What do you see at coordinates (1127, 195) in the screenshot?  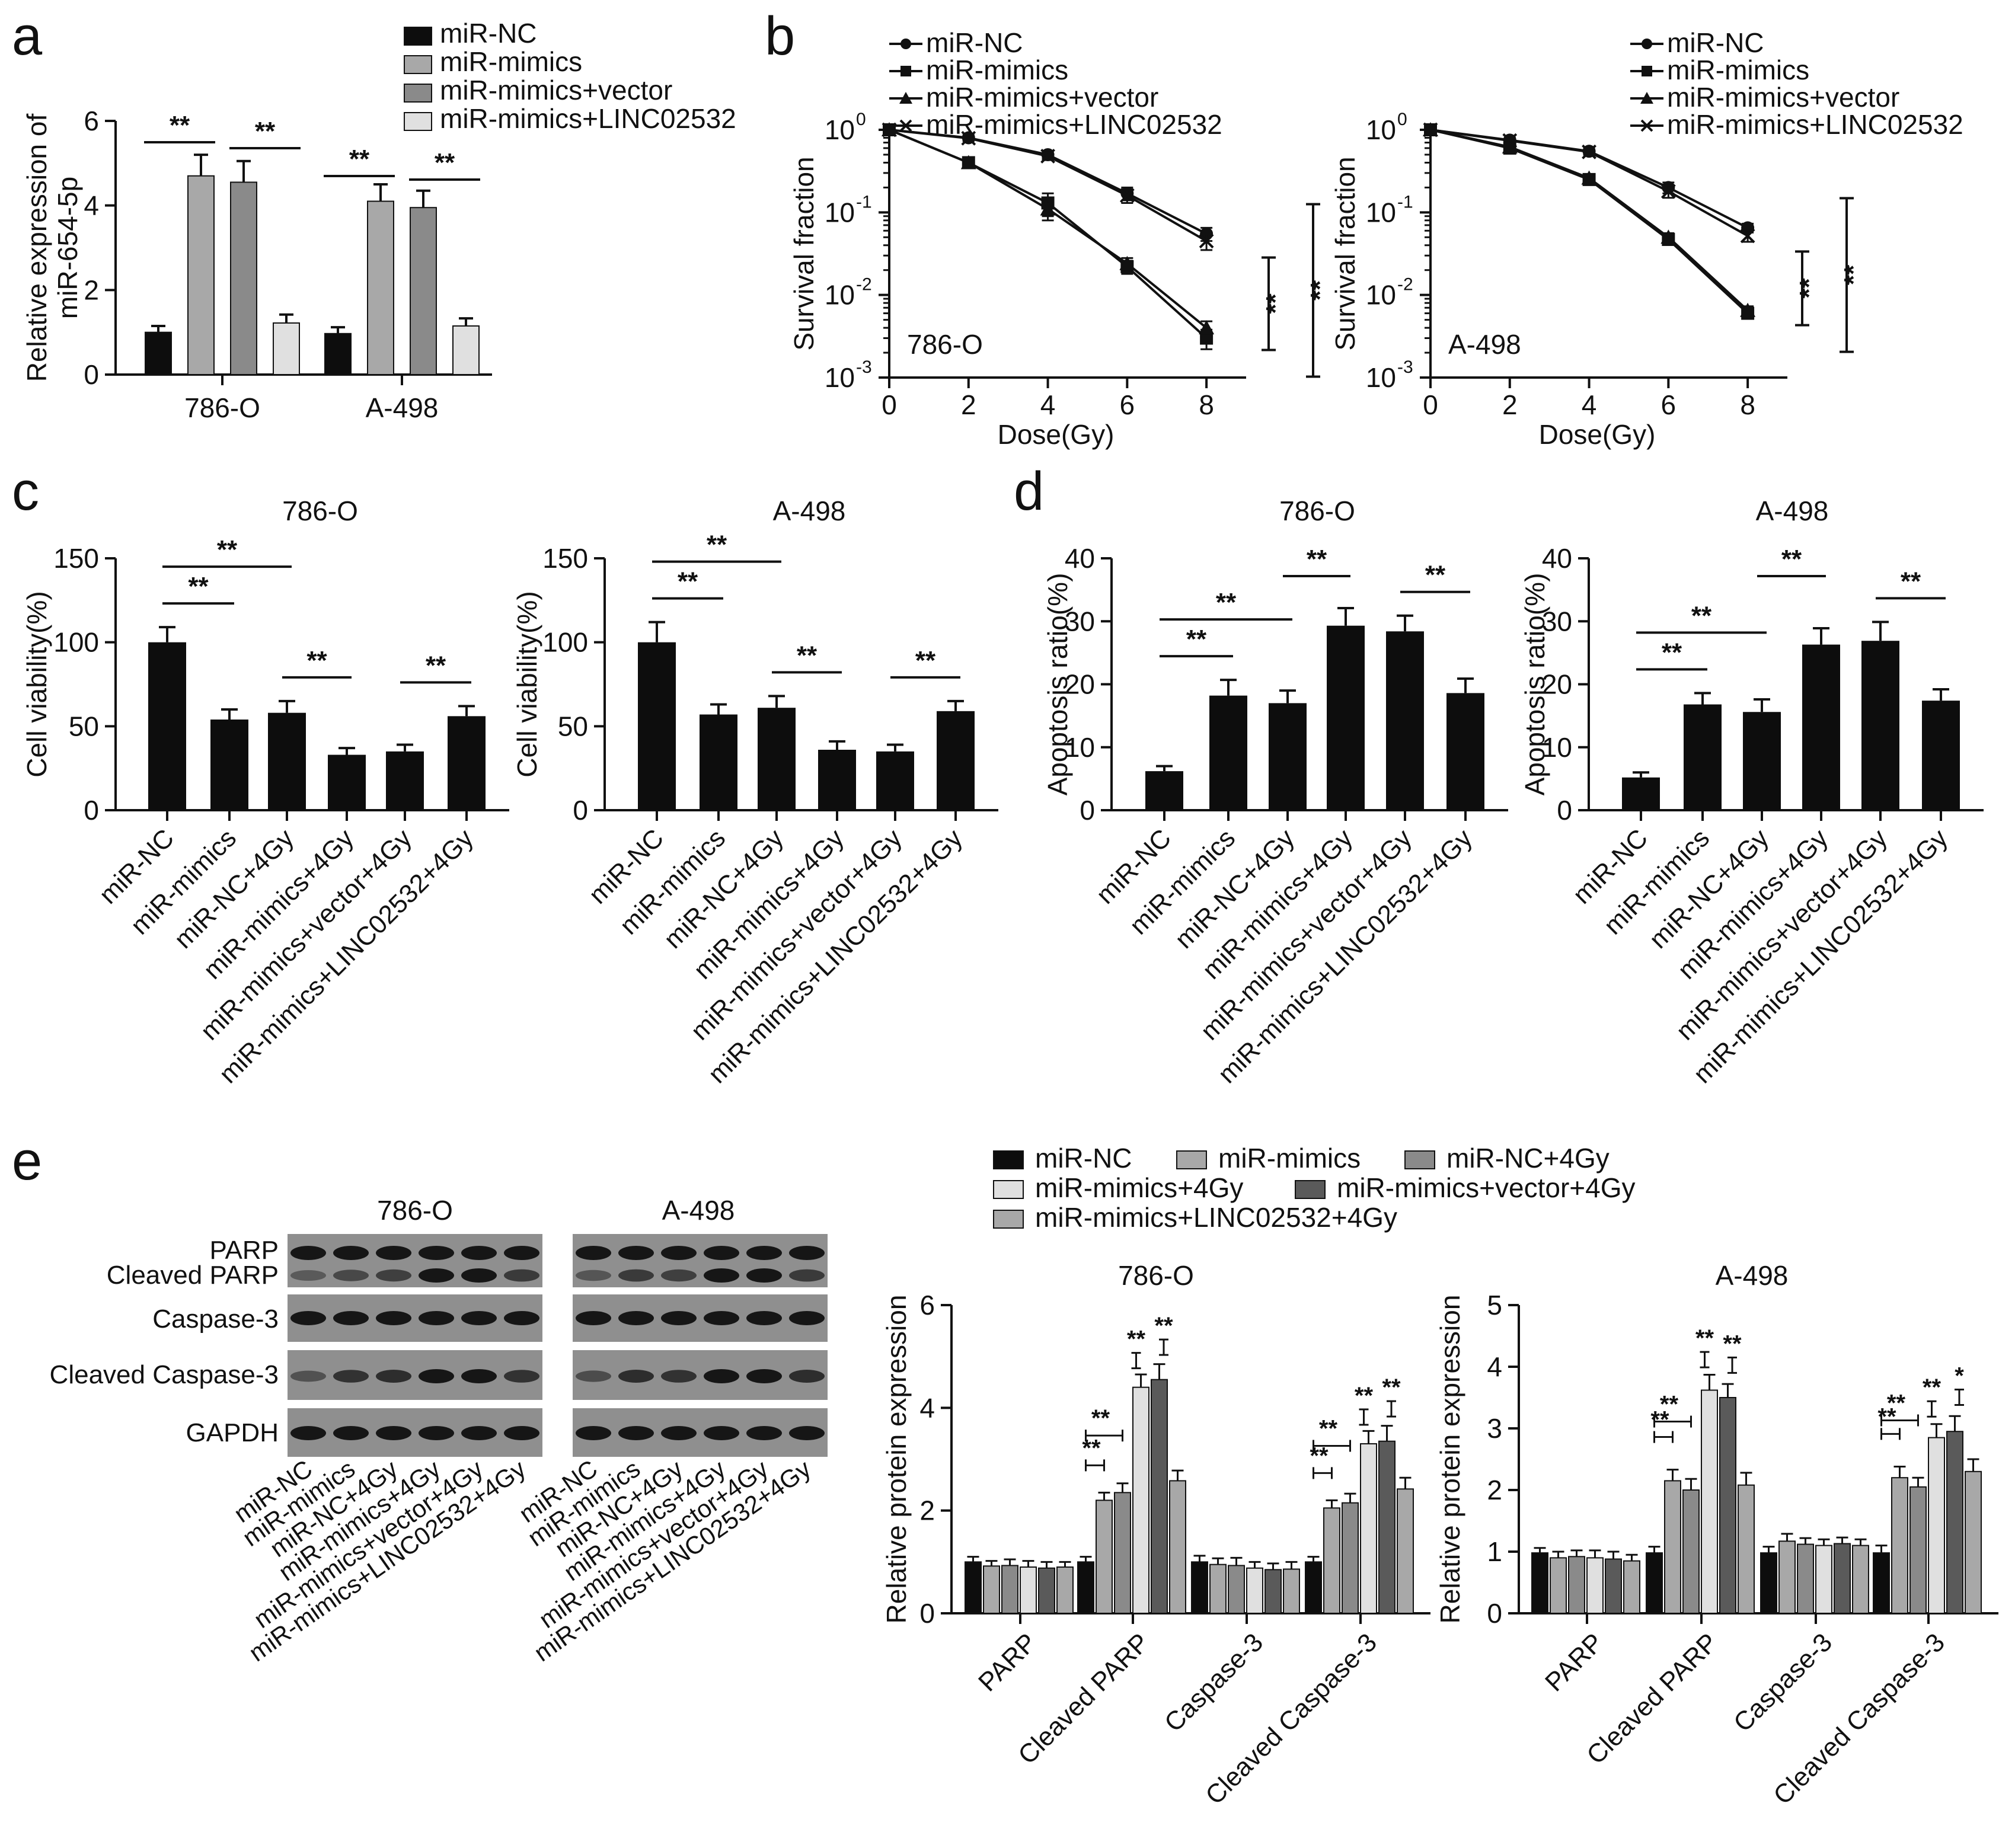 I see `marker-x` at bounding box center [1127, 195].